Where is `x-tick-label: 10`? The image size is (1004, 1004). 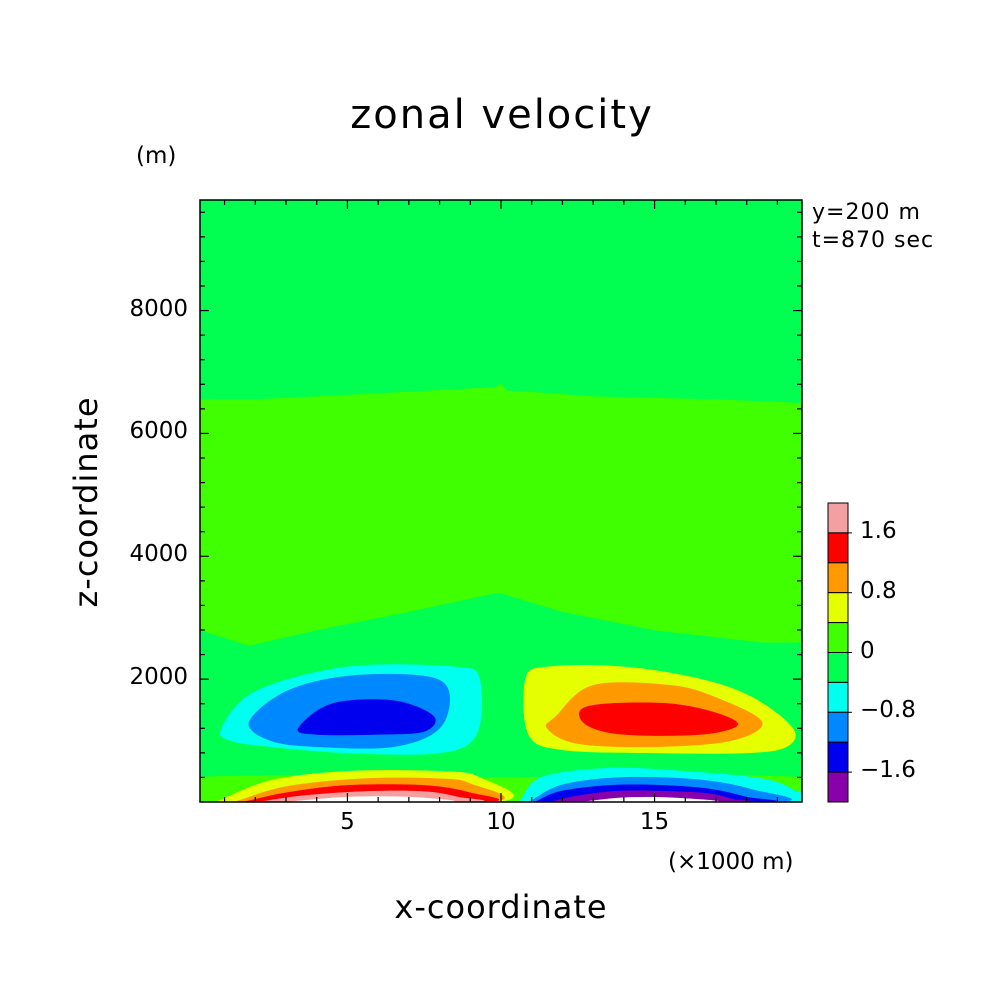
x-tick-label: 10 is located at coordinates (501, 822).